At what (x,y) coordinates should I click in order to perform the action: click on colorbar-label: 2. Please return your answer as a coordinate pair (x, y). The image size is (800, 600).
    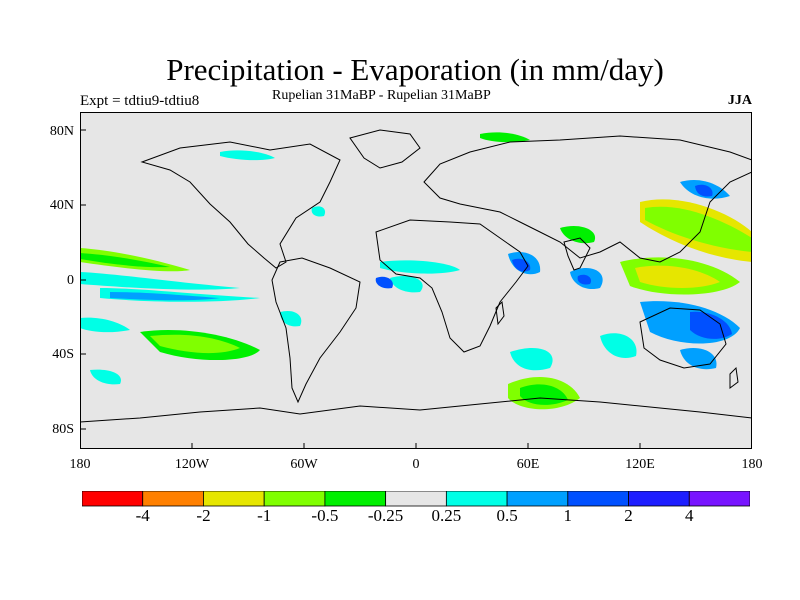
    Looking at the image, I should click on (628, 515).